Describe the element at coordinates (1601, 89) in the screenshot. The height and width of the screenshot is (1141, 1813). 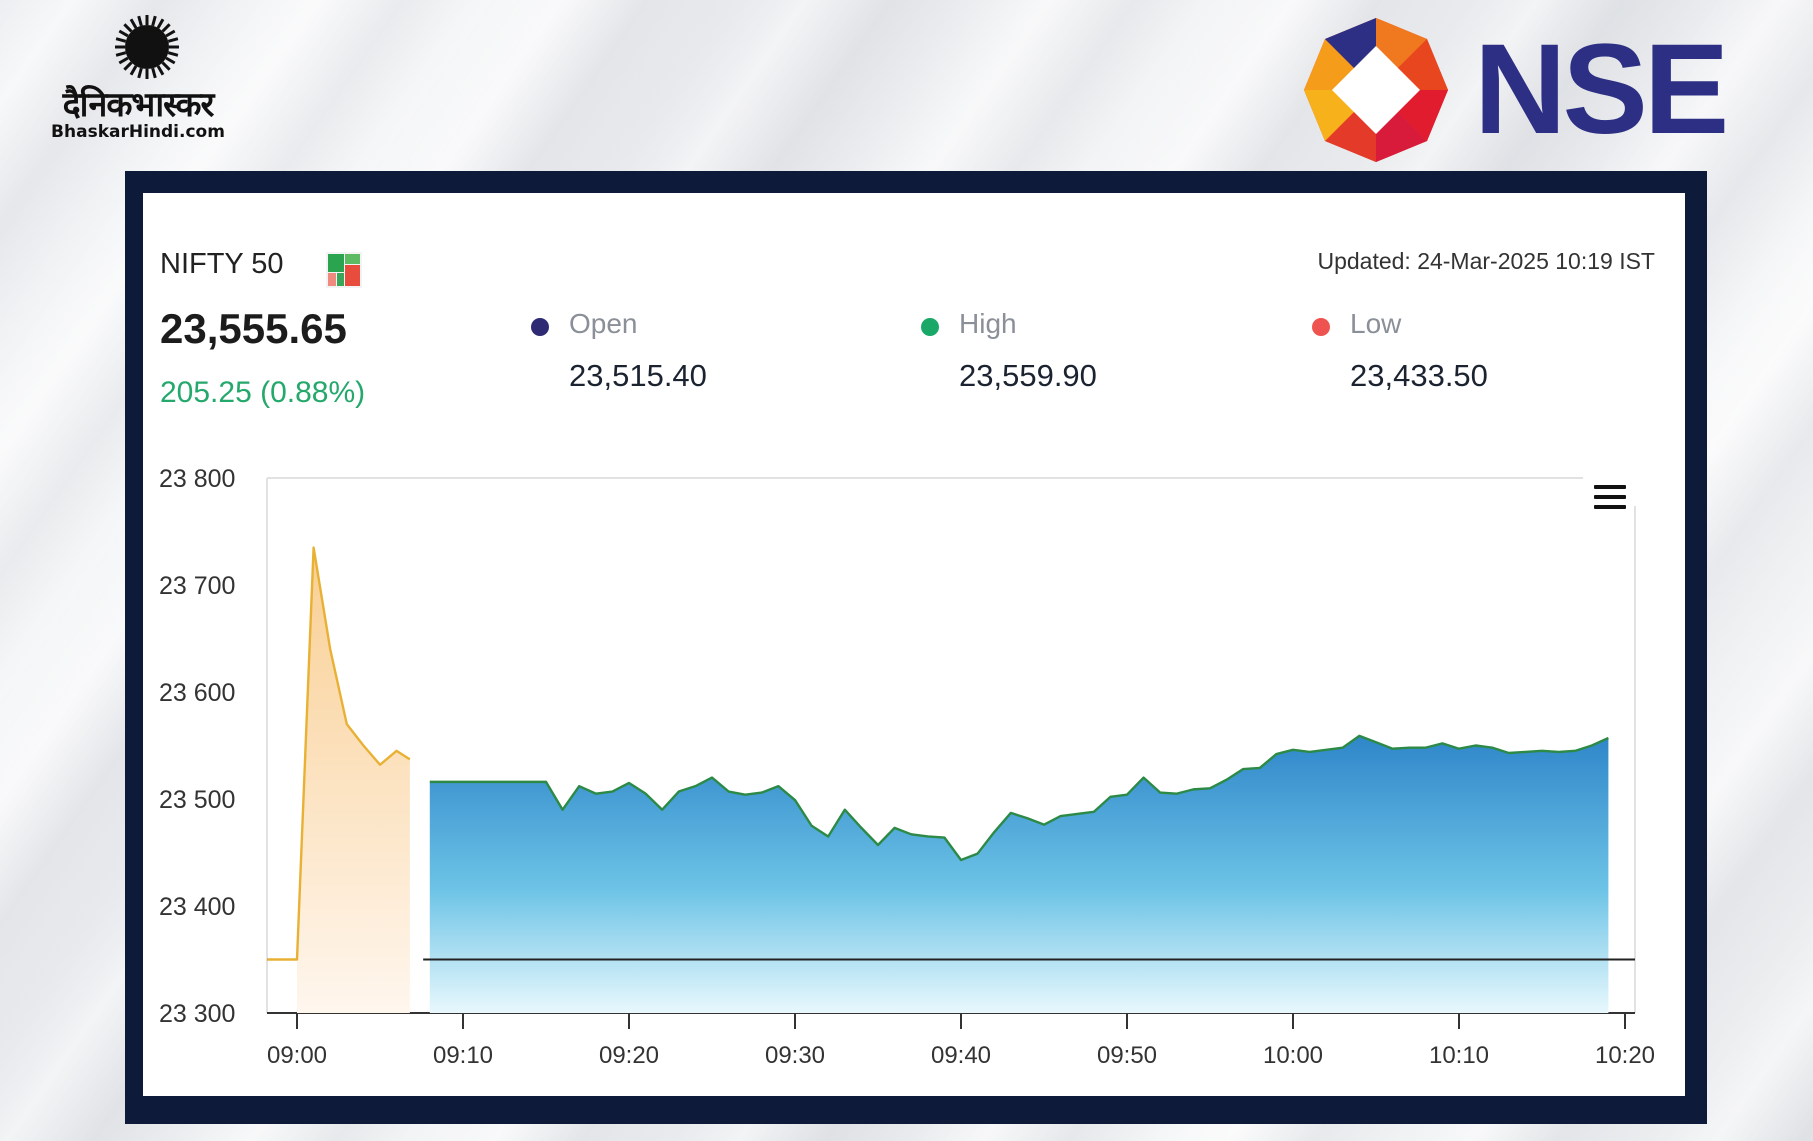
I see `nse-wordmark: NSE` at that location.